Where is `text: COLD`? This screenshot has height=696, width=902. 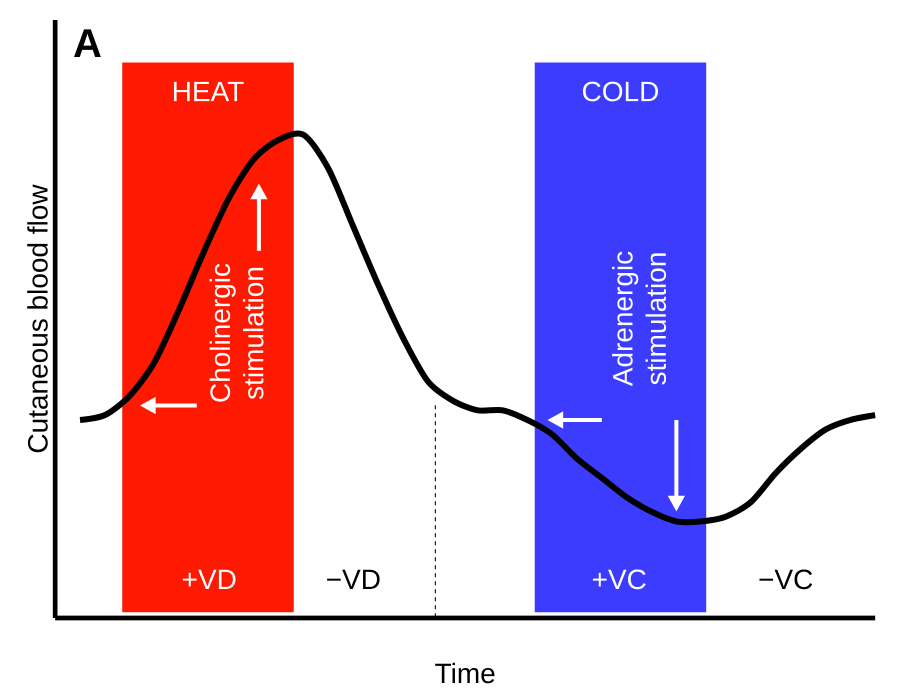
text: COLD is located at coordinates (620, 92).